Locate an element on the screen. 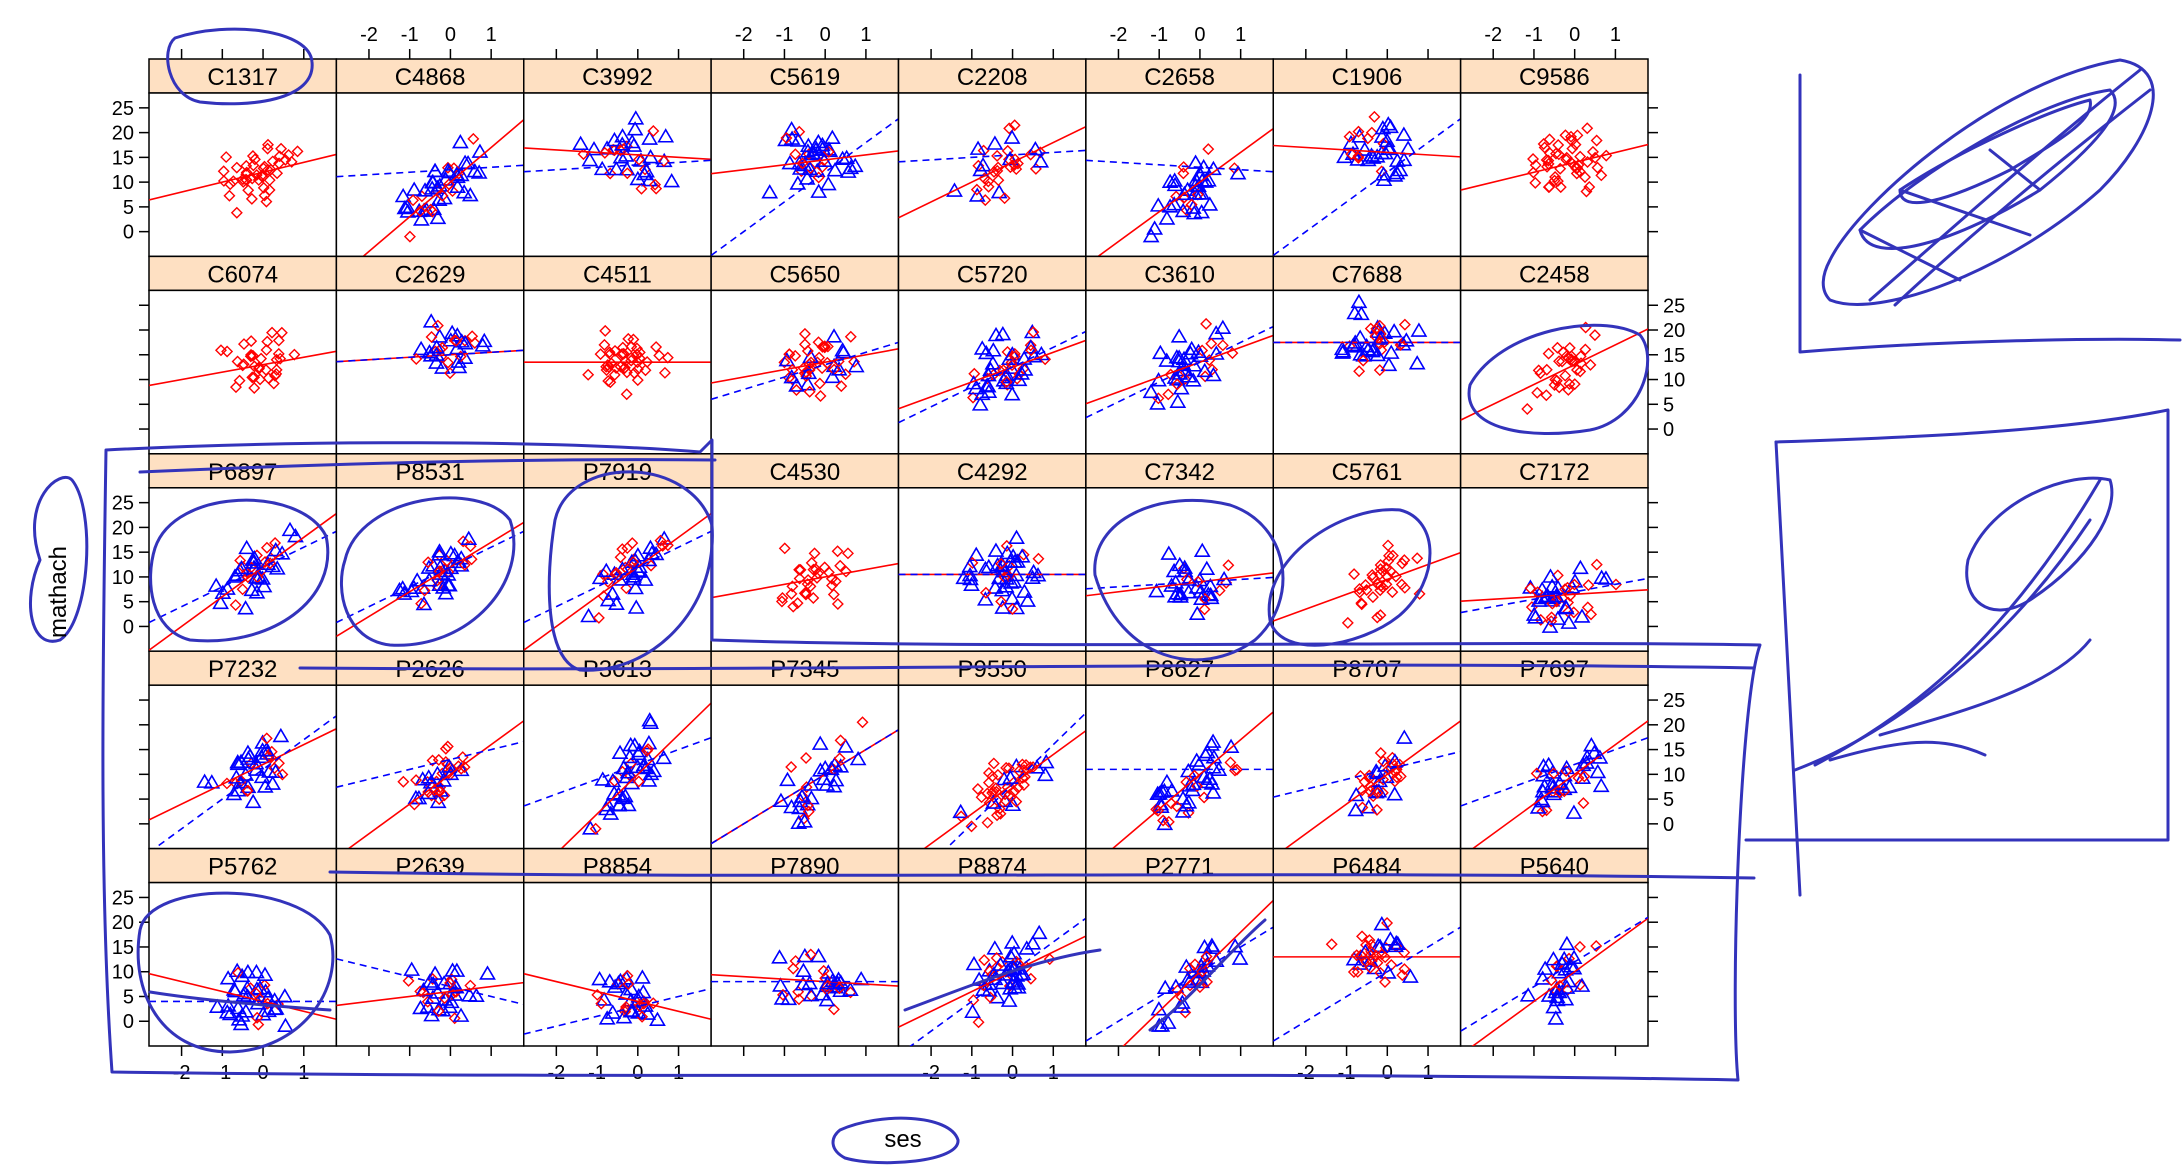  x-tick-label-top: -1 is located at coordinates (1159, 35).